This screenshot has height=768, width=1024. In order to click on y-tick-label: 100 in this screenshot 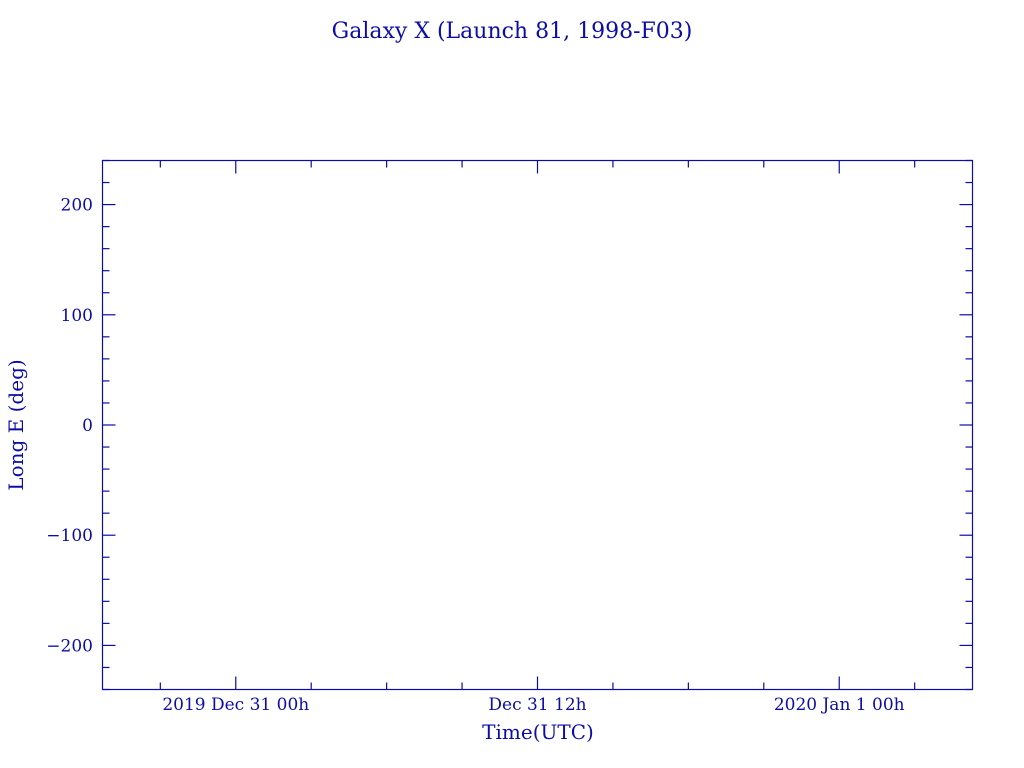, I will do `click(77, 316)`.